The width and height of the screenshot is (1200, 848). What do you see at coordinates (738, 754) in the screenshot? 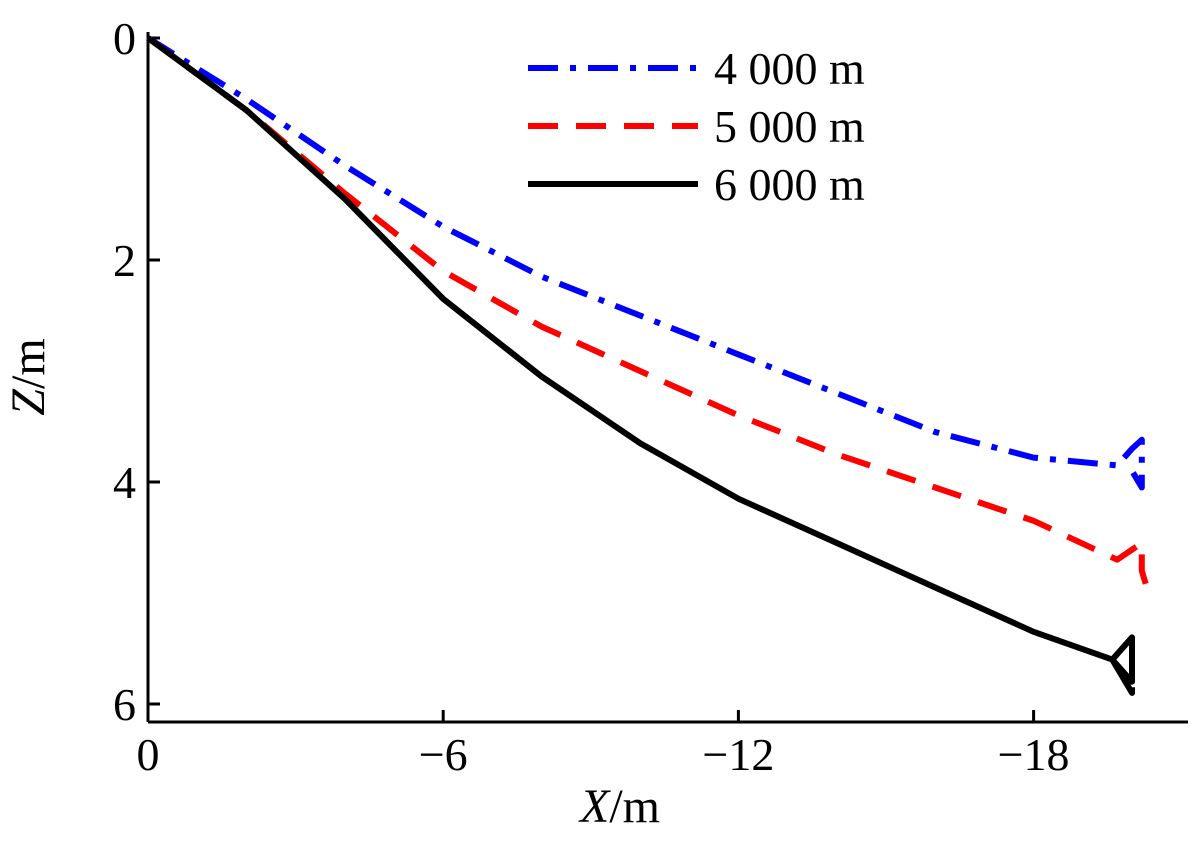
I see `x-tick-label: −12` at bounding box center [738, 754].